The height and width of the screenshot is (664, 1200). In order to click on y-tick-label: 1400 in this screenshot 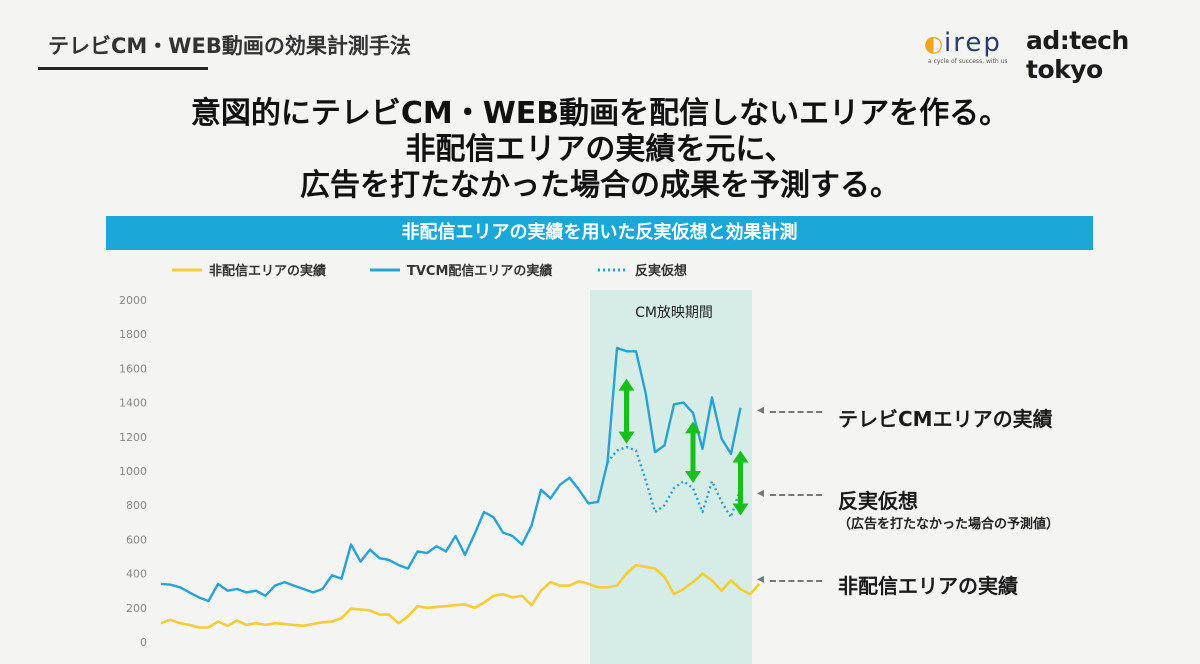, I will do `click(133, 403)`.